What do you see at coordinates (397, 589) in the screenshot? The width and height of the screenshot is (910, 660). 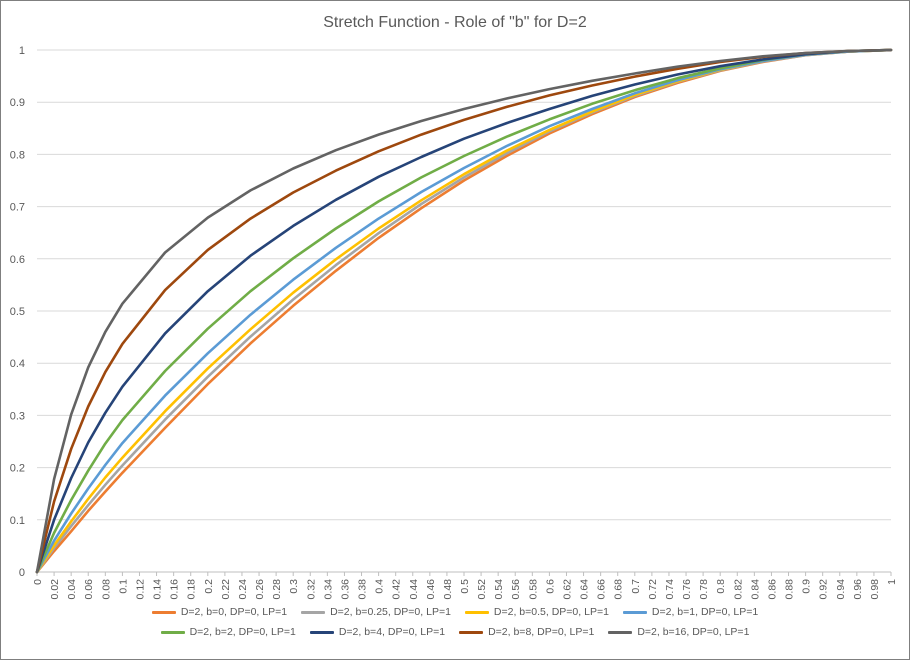 I see `x-tick-label: 0.42` at bounding box center [397, 589].